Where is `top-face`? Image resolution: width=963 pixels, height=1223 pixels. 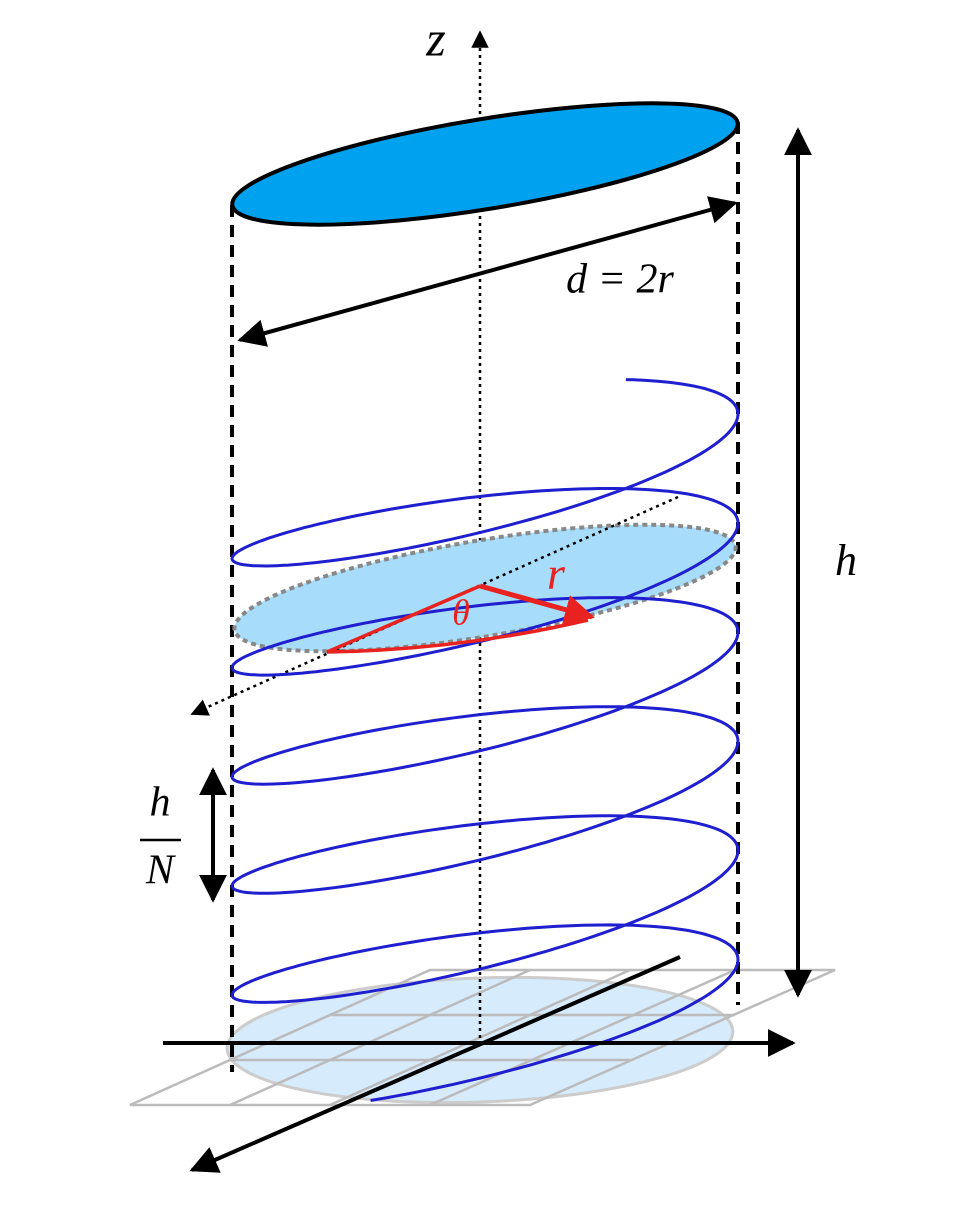
top-face is located at coordinates (485, 164).